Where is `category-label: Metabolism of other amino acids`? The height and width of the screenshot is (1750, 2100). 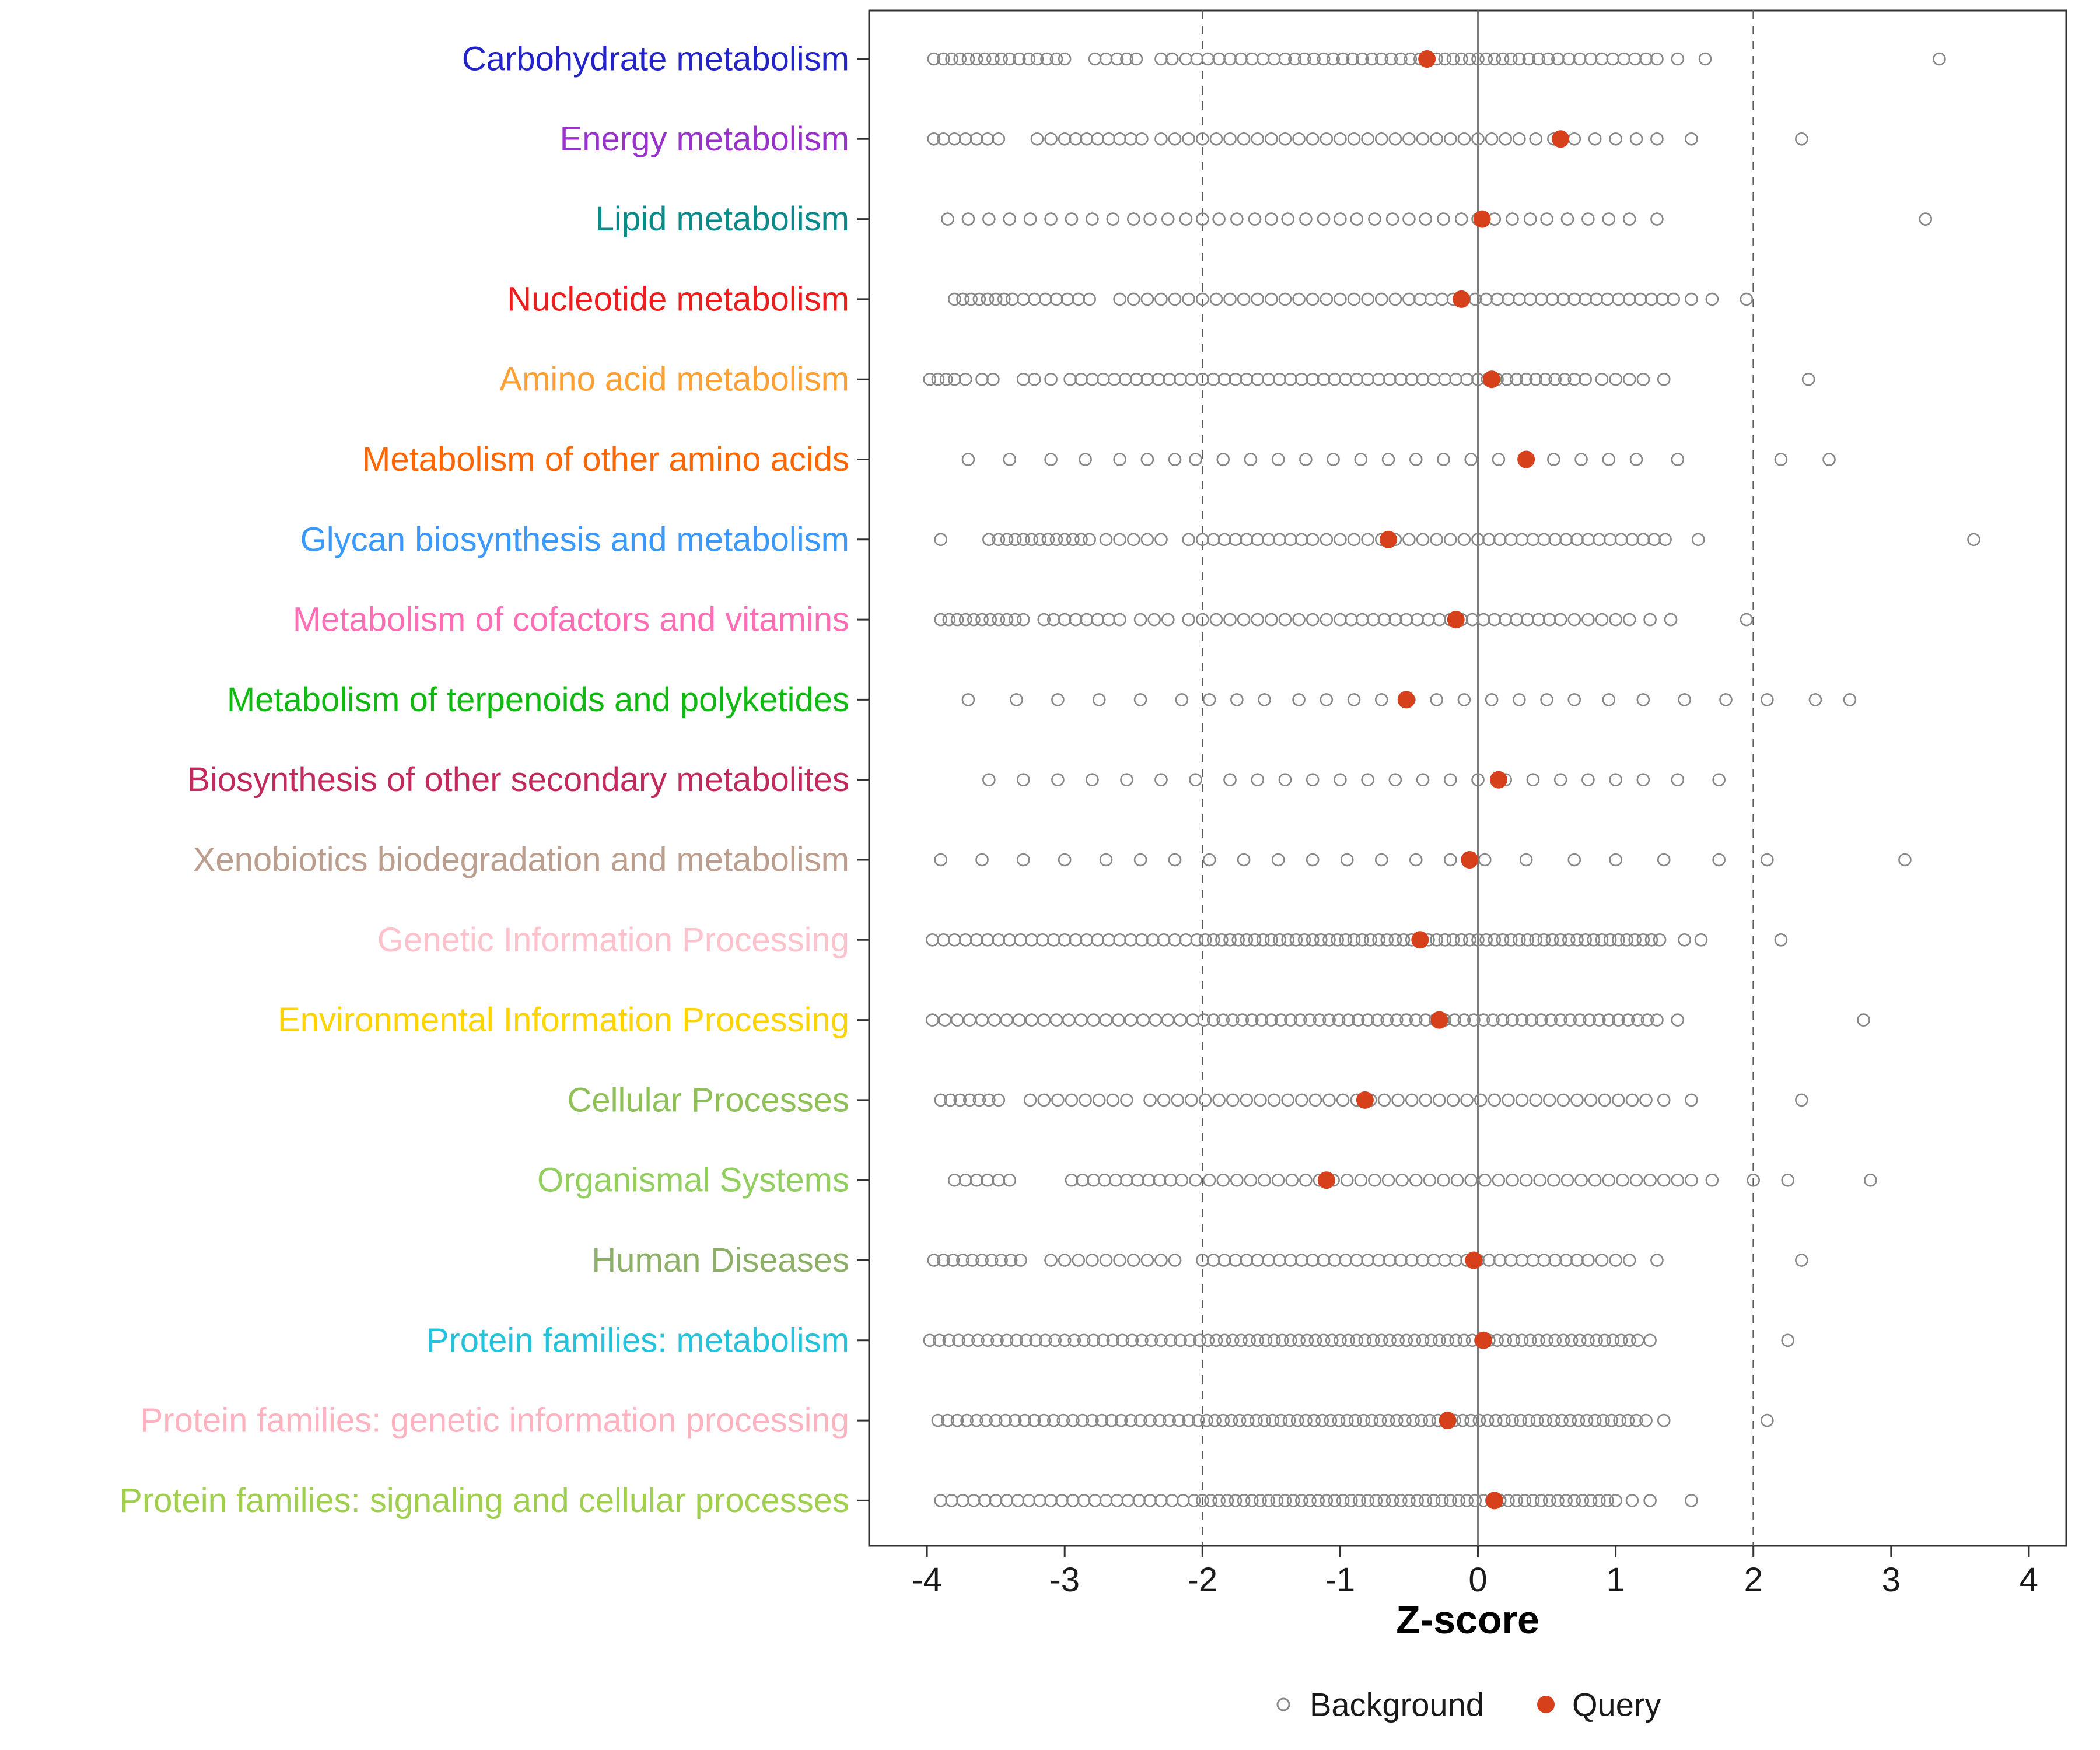
category-label: Metabolism of other amino acids is located at coordinates (605, 459).